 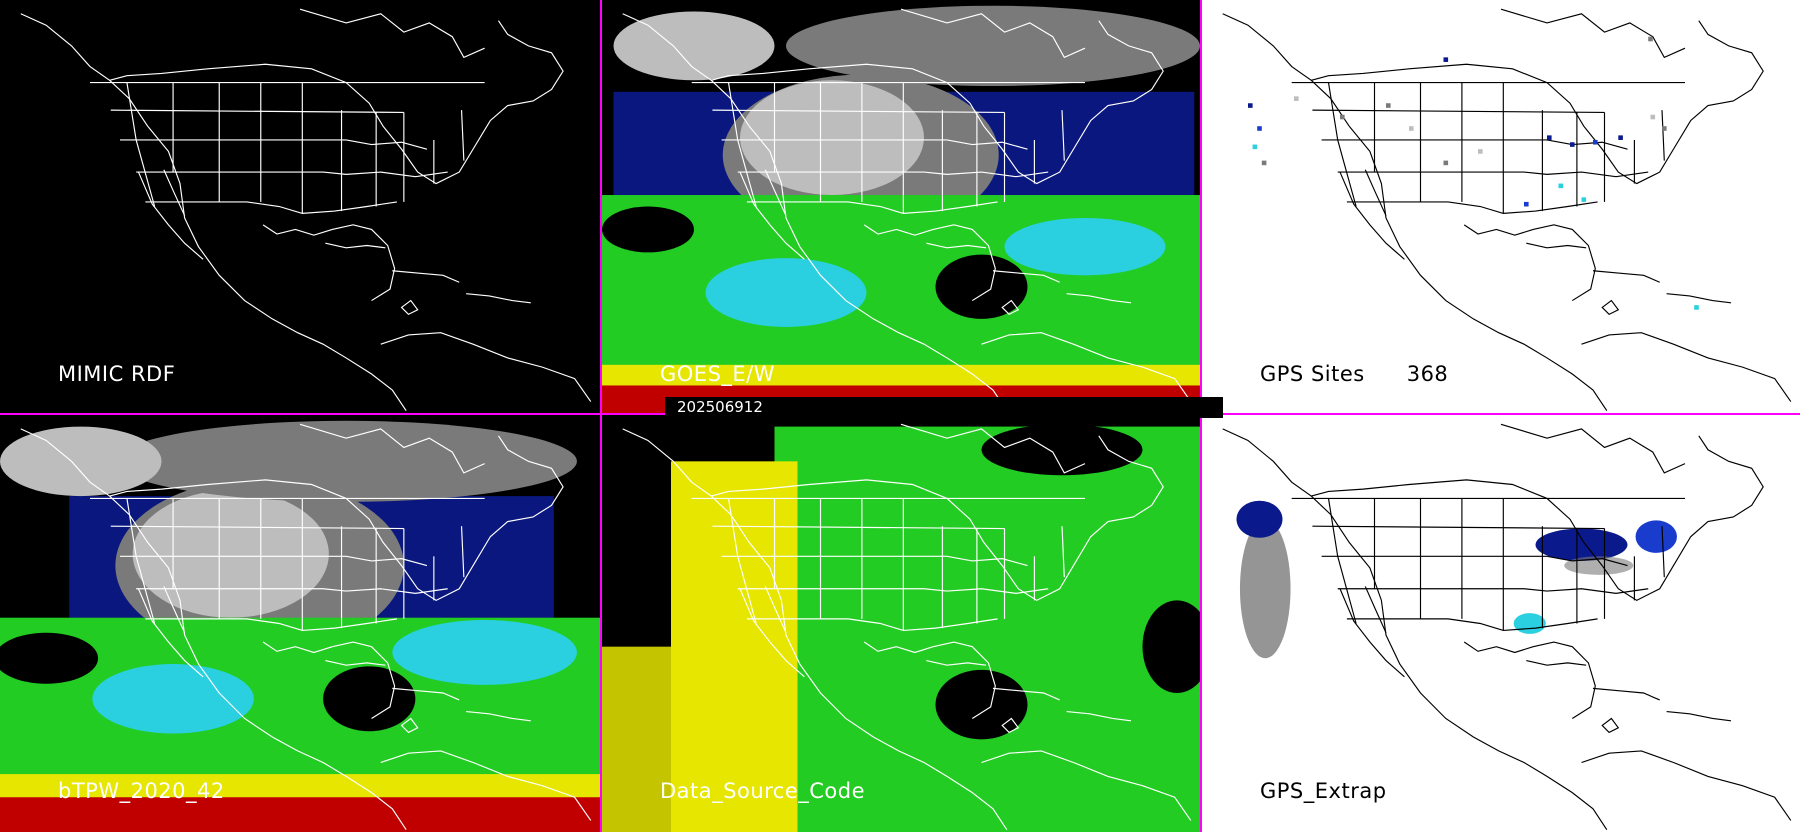 What do you see at coordinates (763, 791) in the screenshot?
I see `panel-label: Data_Source_Code` at bounding box center [763, 791].